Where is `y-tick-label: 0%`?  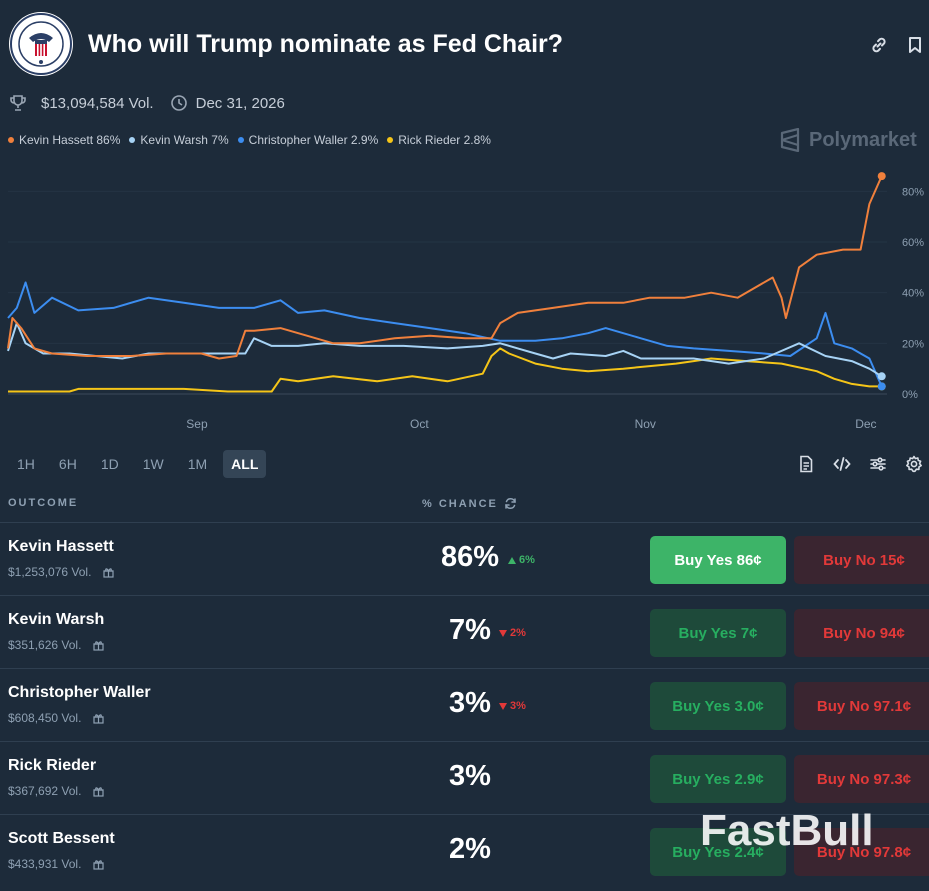
y-tick-label: 0% is located at coordinates (910, 395).